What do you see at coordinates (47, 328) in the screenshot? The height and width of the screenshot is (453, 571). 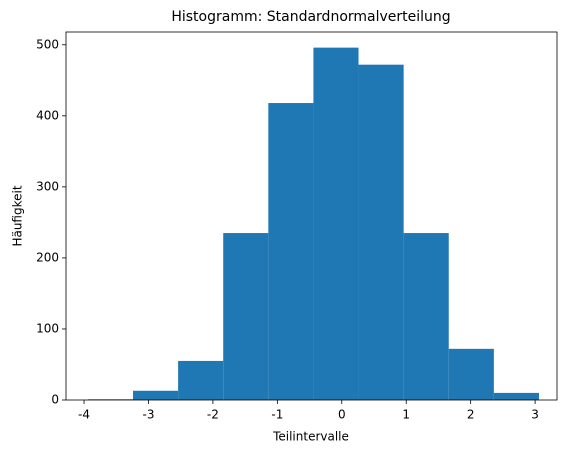 I see `y-tick-label: 100` at bounding box center [47, 328].